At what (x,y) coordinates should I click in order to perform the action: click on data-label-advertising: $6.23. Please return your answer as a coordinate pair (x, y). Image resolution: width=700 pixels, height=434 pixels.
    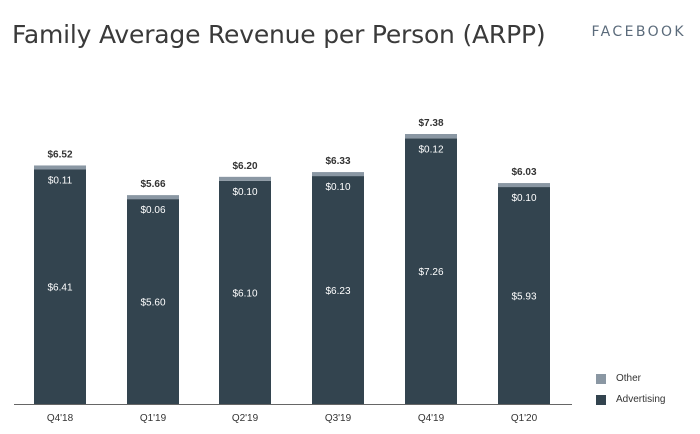
    Looking at the image, I should click on (337, 291).